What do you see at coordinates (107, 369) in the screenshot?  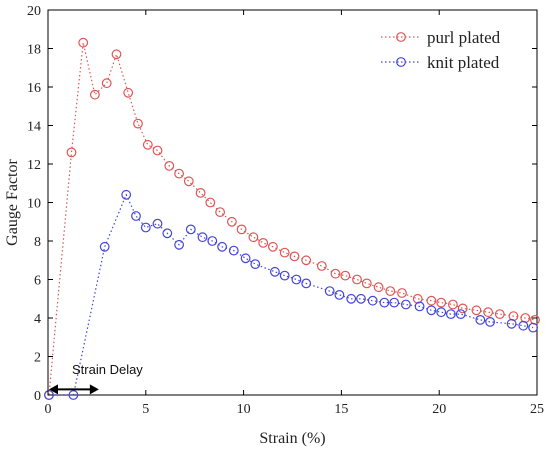 I see `strain-delay-label: Strain Delay` at bounding box center [107, 369].